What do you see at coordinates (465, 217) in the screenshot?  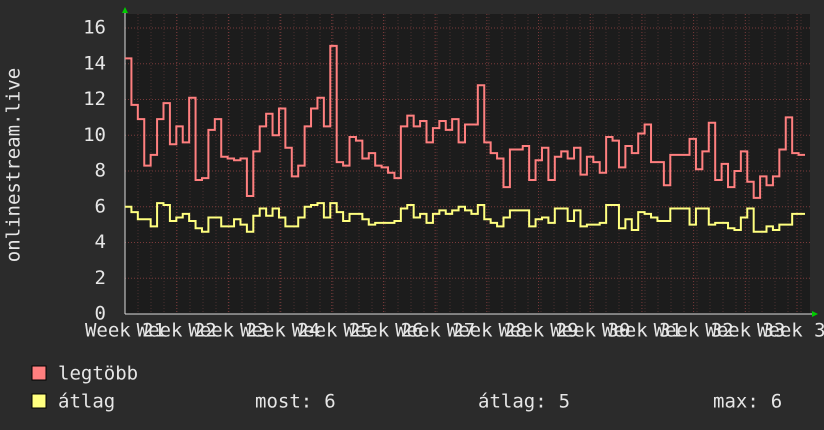 I see `series-line` at bounding box center [465, 217].